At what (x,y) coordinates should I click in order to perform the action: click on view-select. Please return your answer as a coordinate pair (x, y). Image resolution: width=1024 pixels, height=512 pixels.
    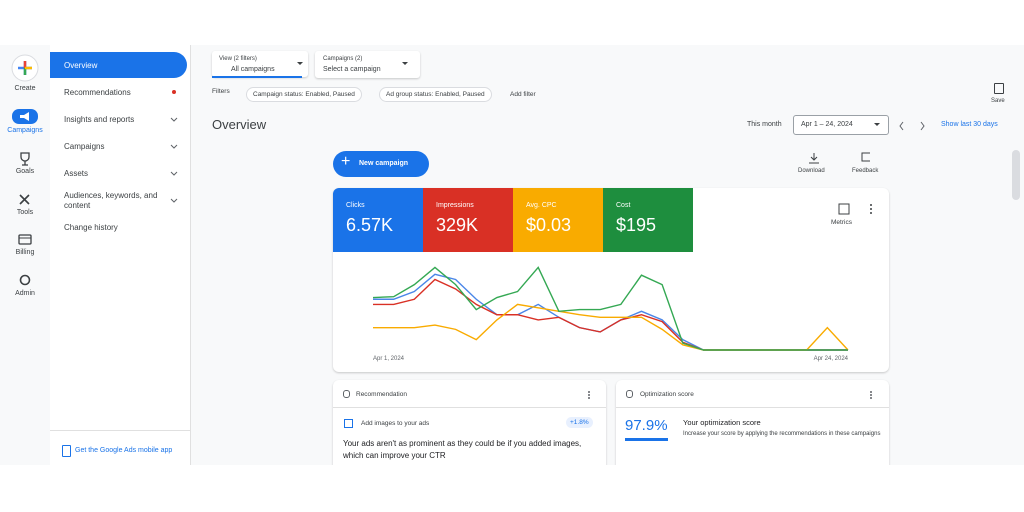
    Looking at the image, I should click on (260, 64).